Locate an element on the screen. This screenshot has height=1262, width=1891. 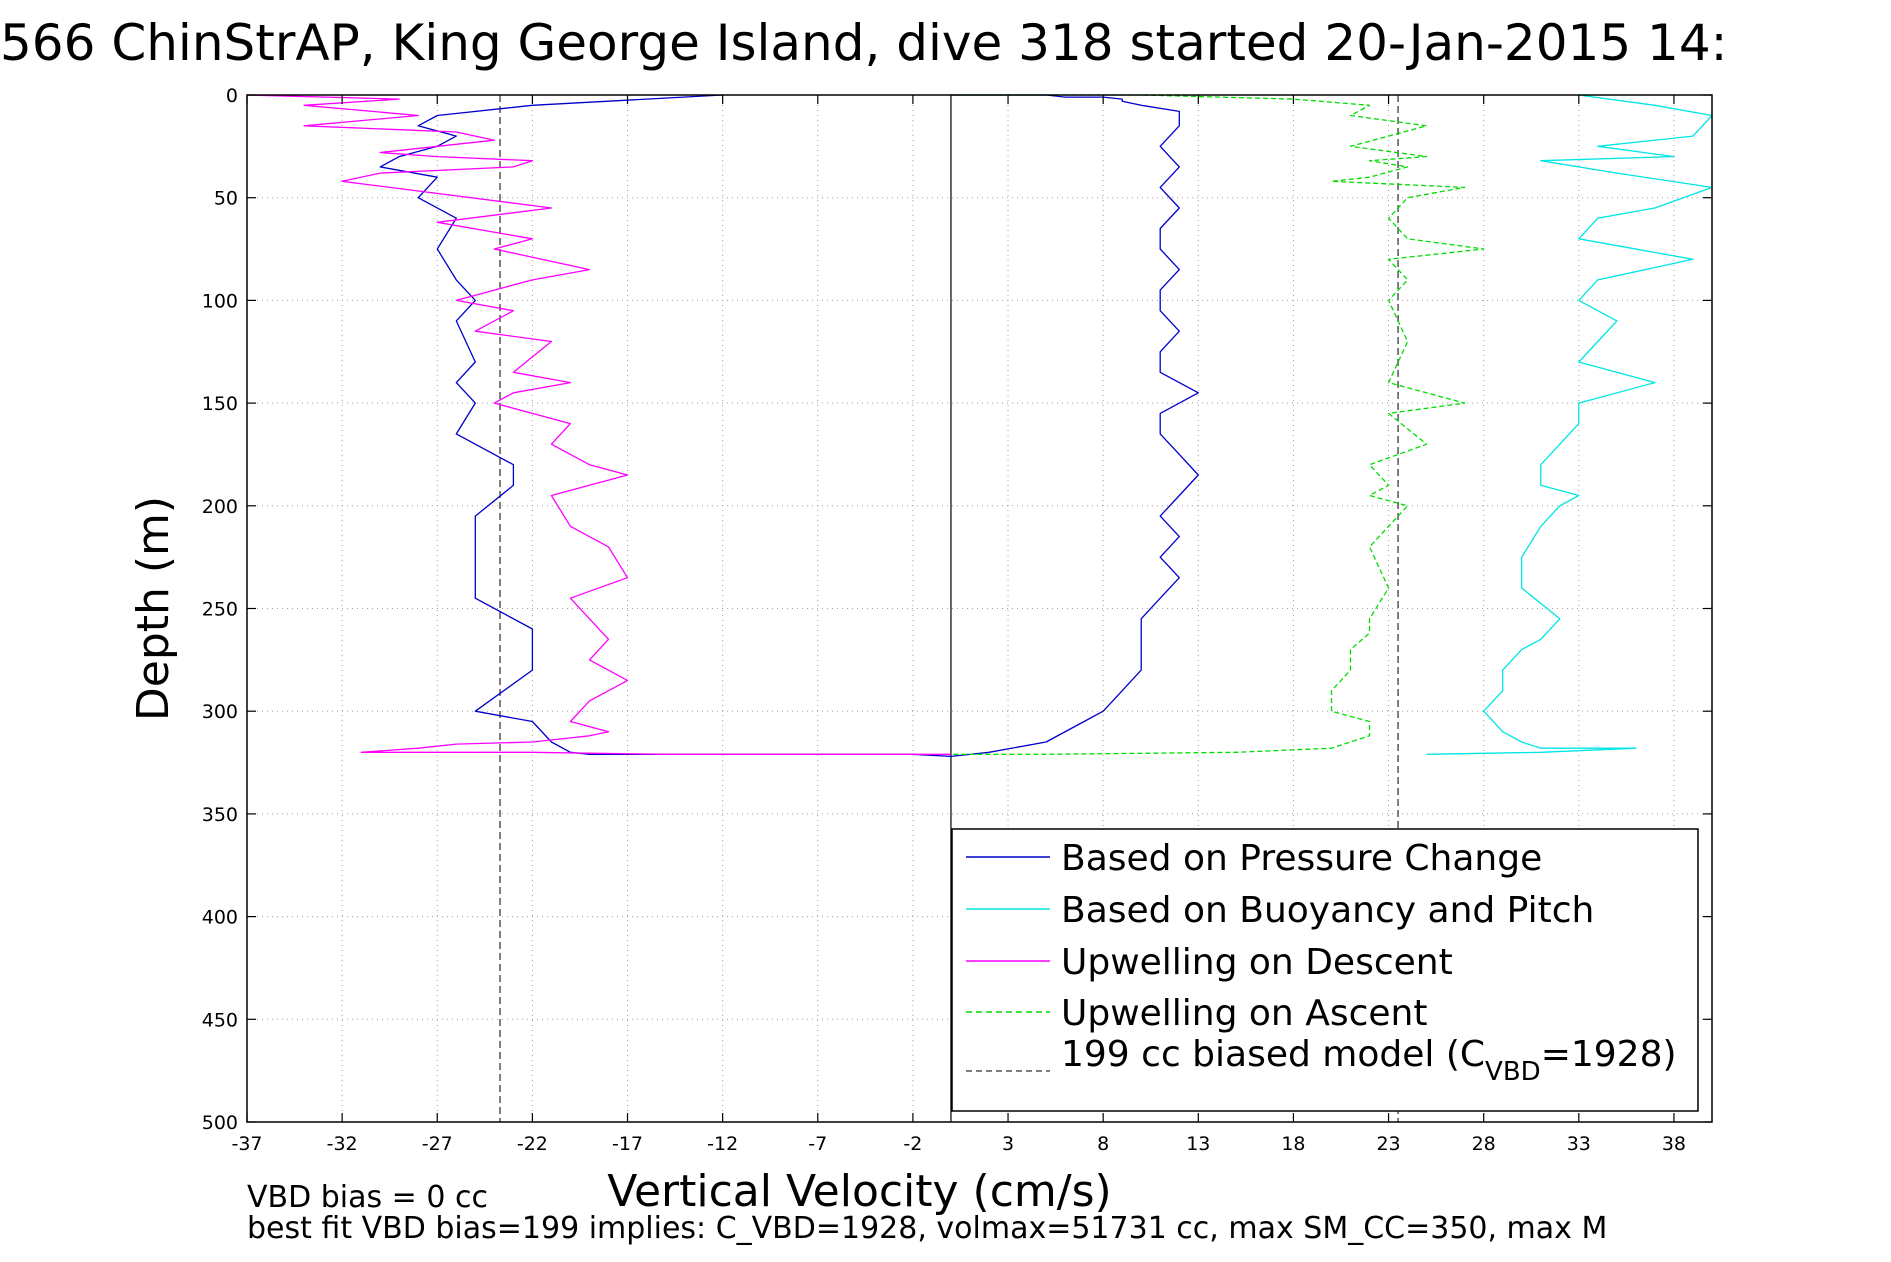
x-tick-label: 28 is located at coordinates (1484, 1144).